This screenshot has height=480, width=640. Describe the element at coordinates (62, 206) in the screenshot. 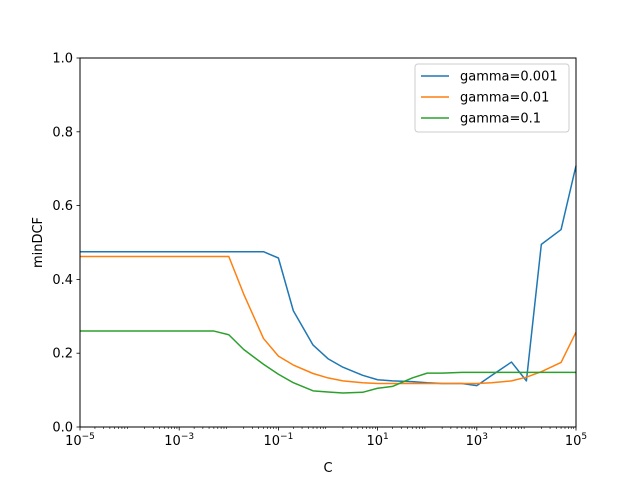

I see `y-tick-label: 0.6` at that location.